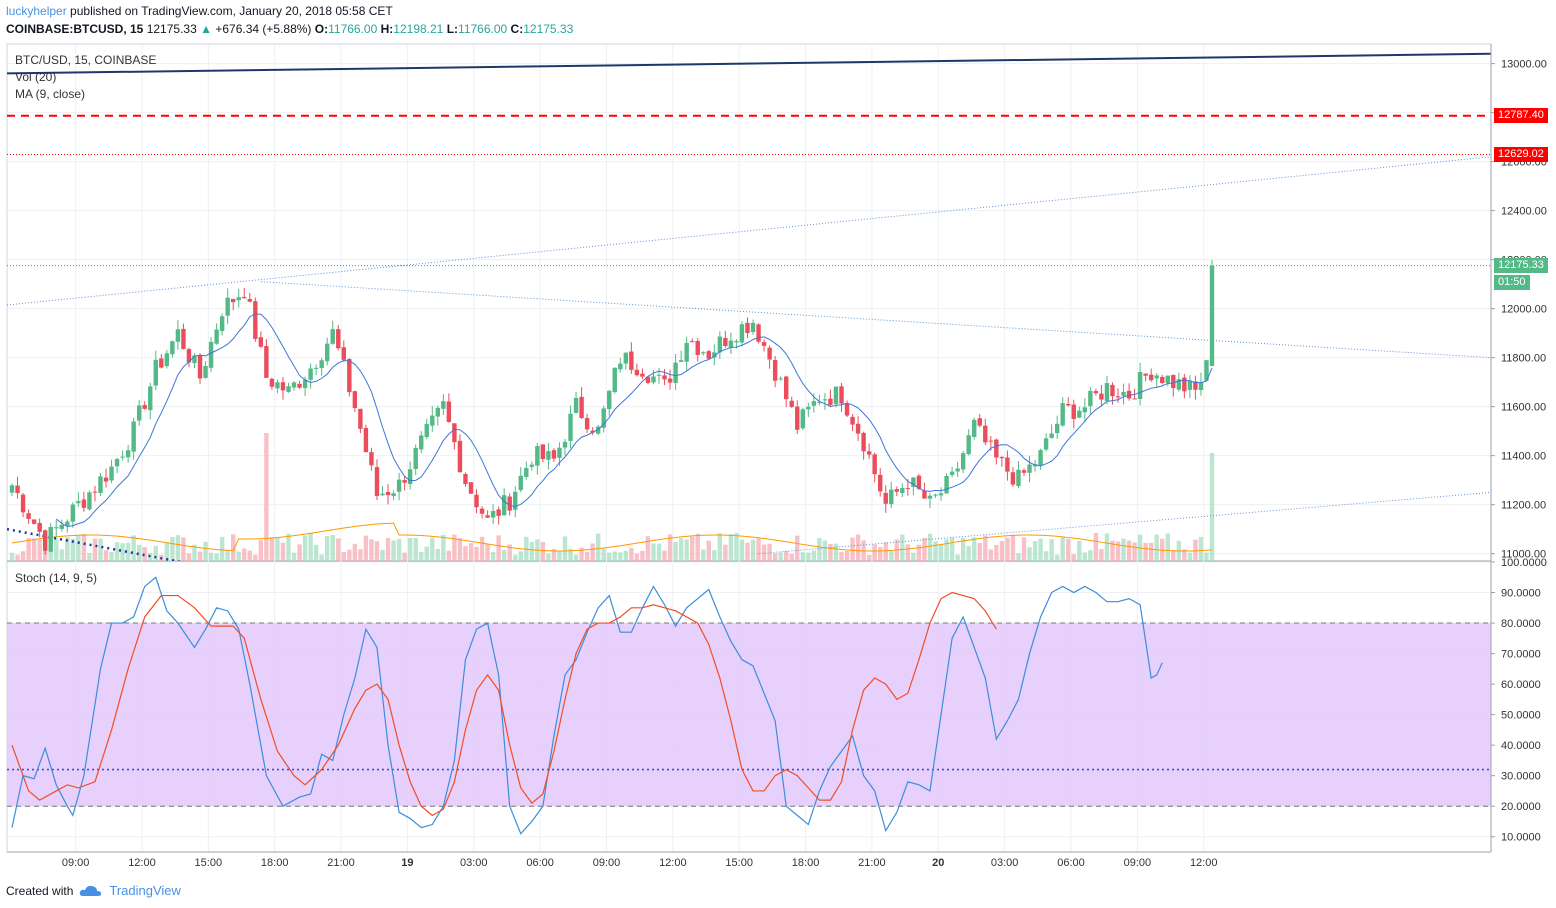  What do you see at coordinates (1524, 310) in the screenshot?
I see `price-tick-label: 12000.00` at bounding box center [1524, 310].